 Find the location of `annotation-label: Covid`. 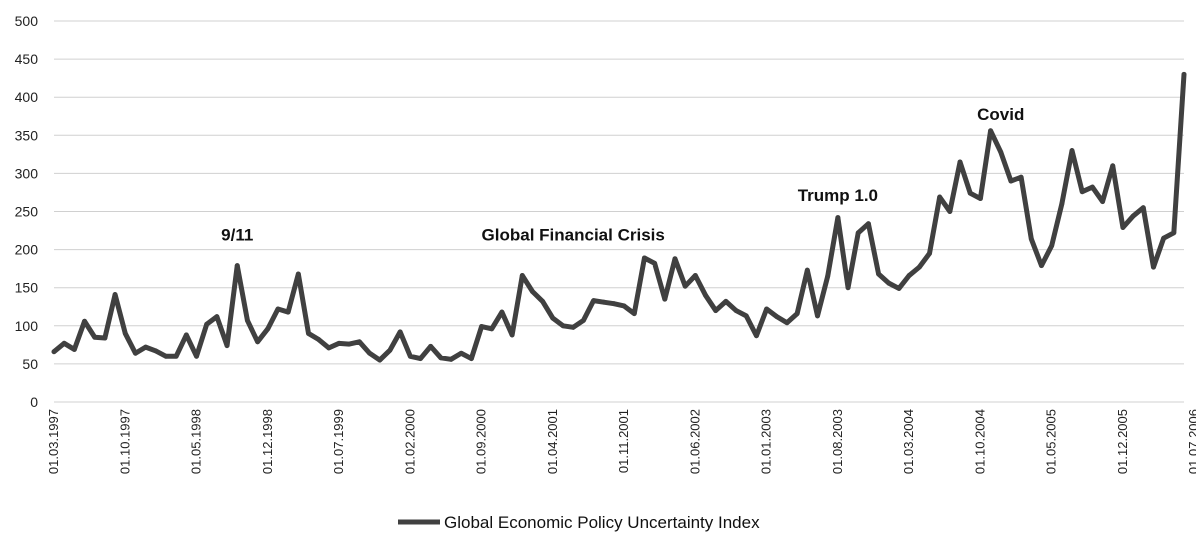

annotation-label: Covid is located at coordinates (1000, 114).